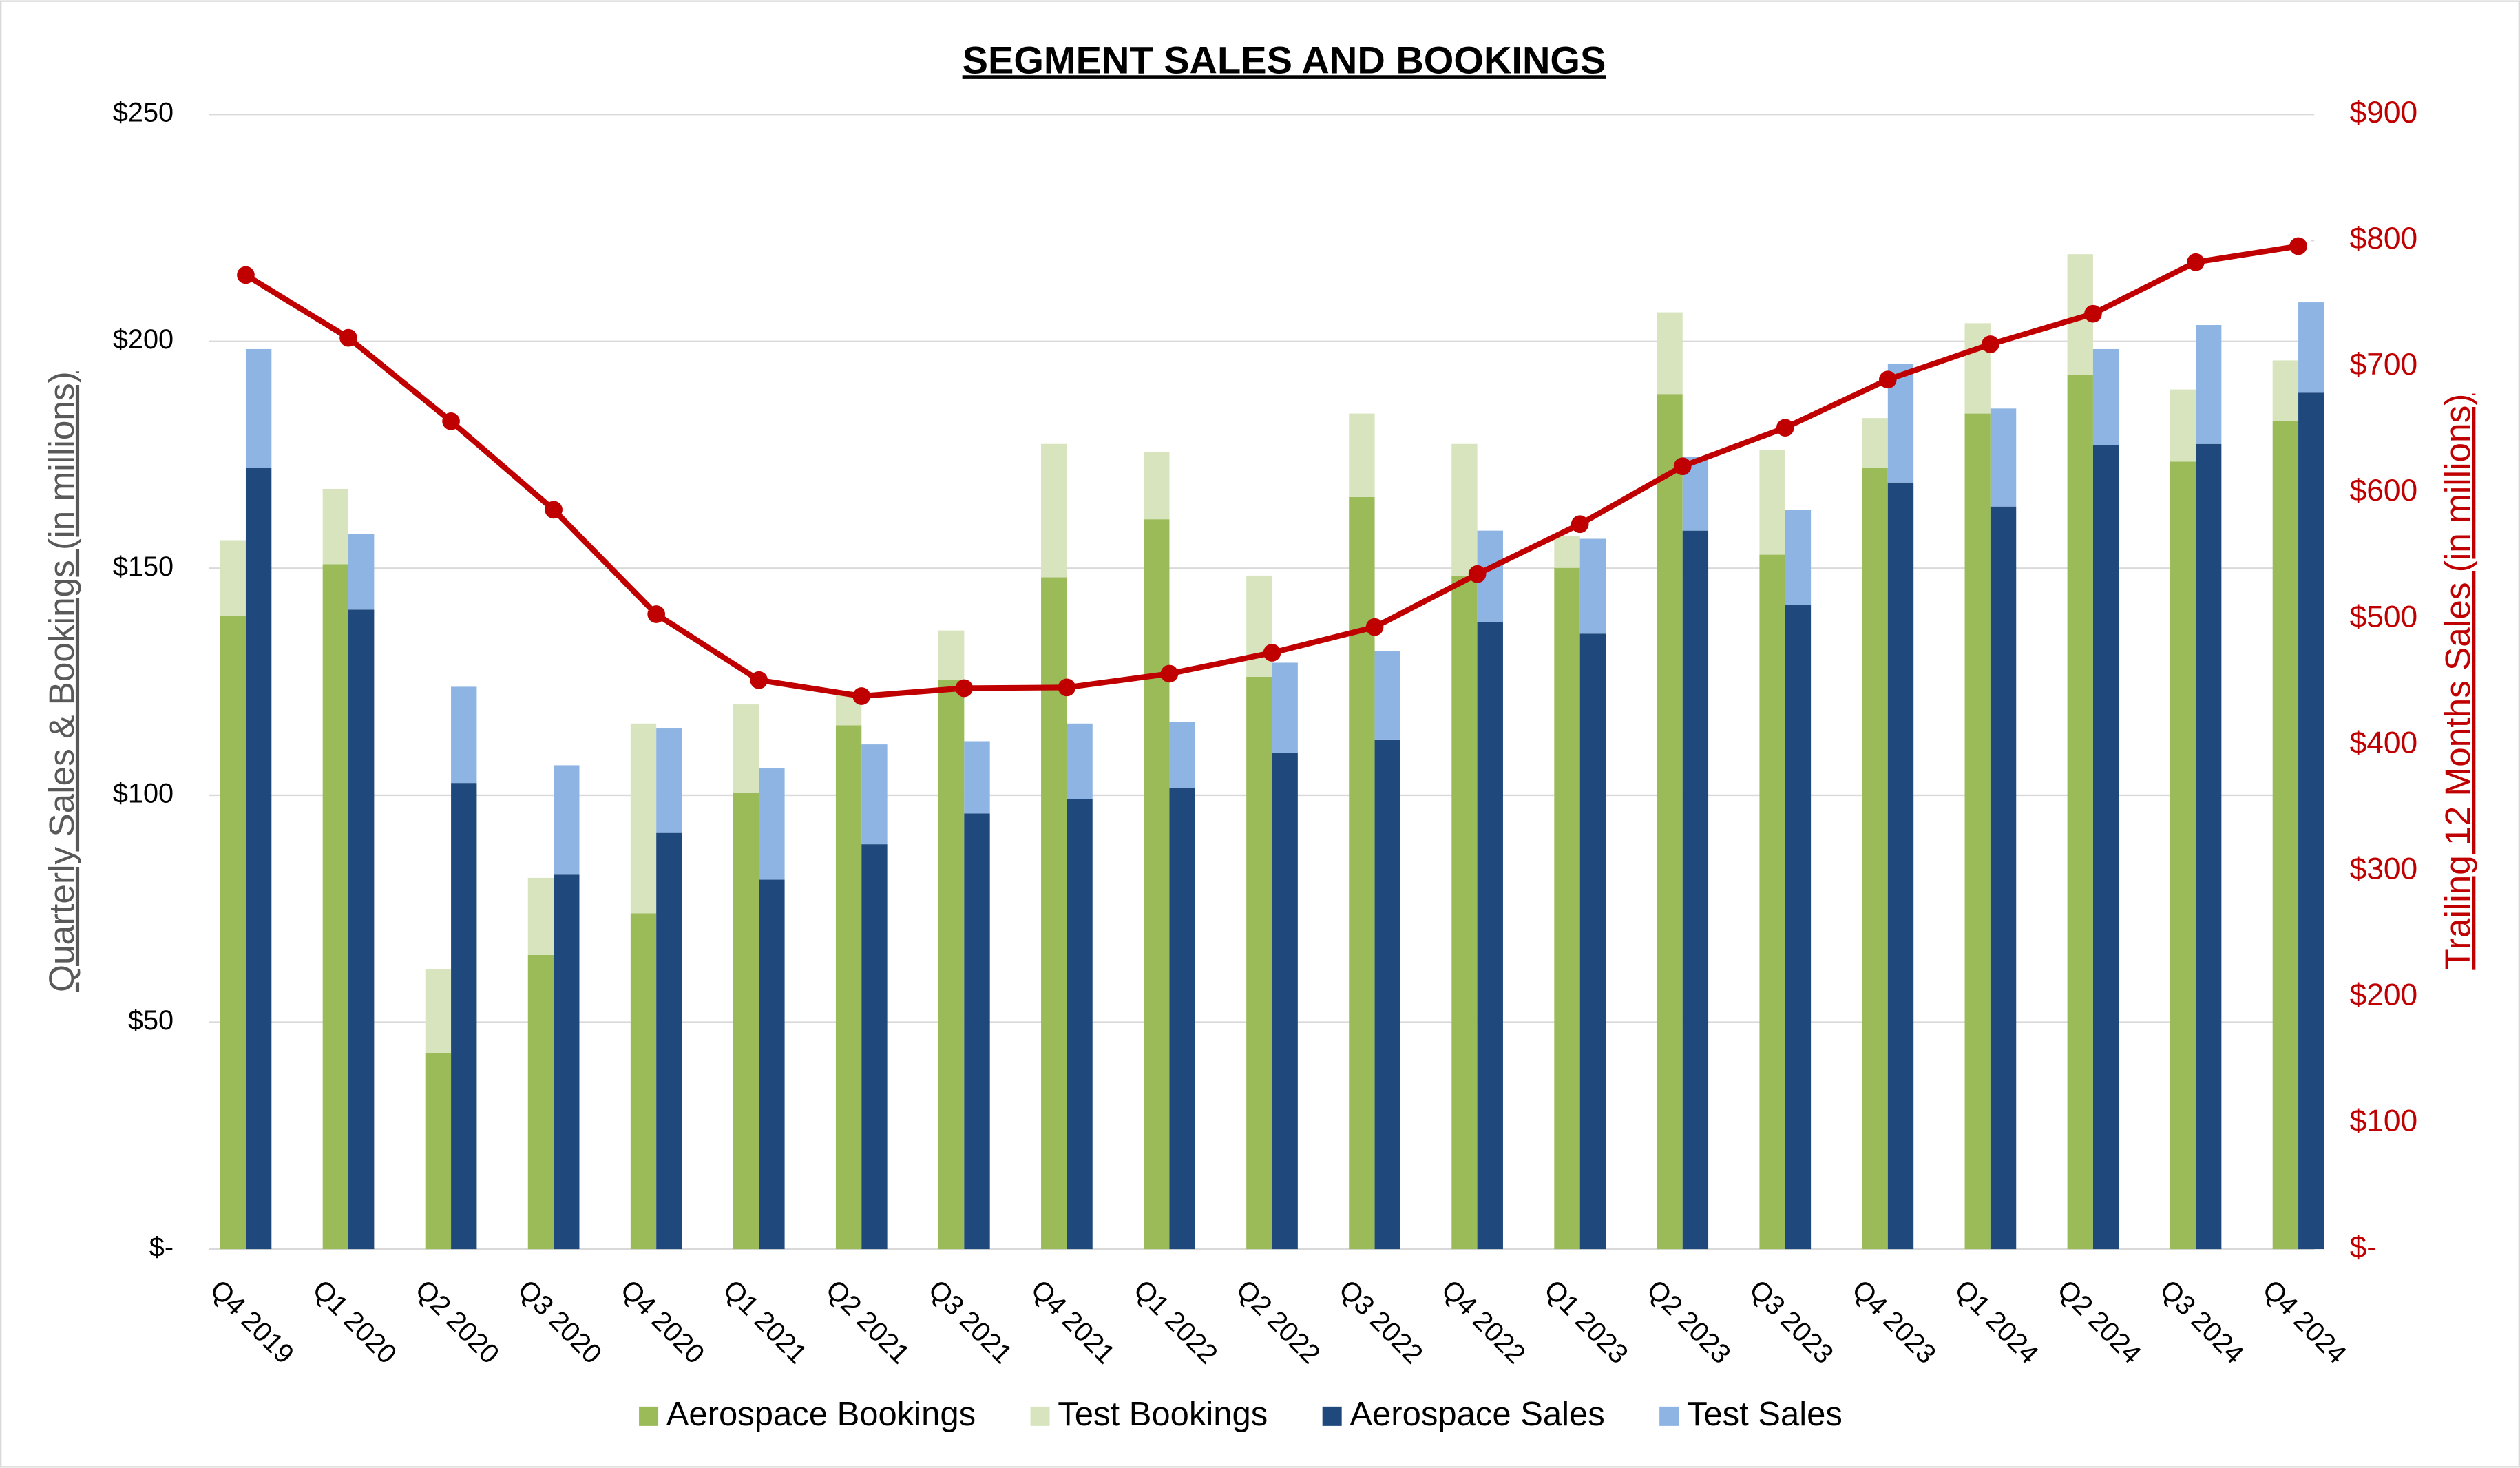  Describe the element at coordinates (2363, 1247) in the screenshot. I see `y2-tick-label: $-` at that location.